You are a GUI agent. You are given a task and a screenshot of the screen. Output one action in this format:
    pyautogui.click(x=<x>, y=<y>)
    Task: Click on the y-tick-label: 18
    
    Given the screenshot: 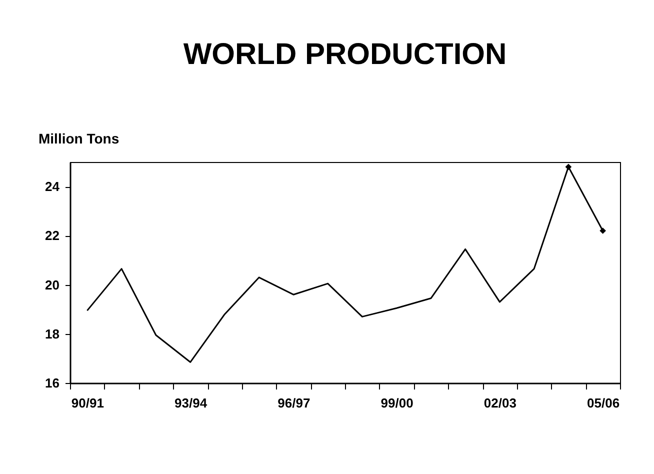 What is the action you would take?
    pyautogui.click(x=52, y=334)
    